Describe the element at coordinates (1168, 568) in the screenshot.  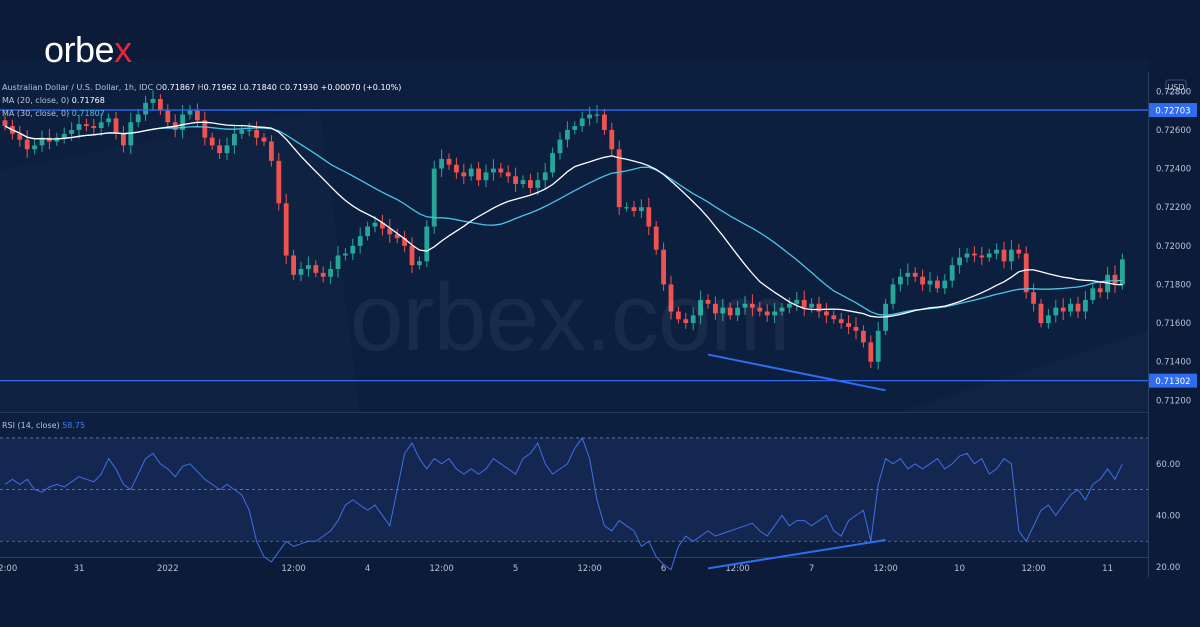
I see `rsi-tick: 20.00` at that location.